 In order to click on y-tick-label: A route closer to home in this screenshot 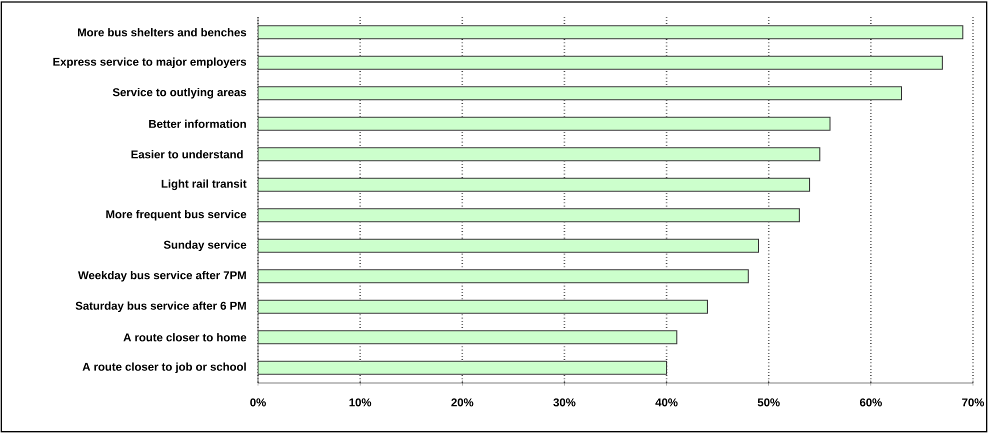, I will do `click(184, 337)`.